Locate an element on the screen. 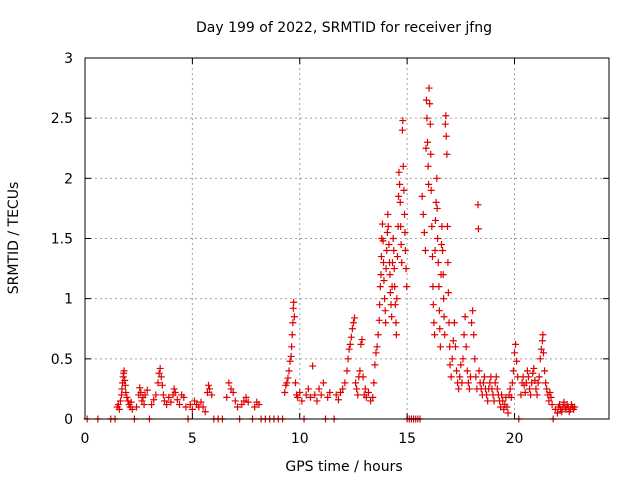  y-axis-label: SRMTID / TECUs is located at coordinates (14, 238).